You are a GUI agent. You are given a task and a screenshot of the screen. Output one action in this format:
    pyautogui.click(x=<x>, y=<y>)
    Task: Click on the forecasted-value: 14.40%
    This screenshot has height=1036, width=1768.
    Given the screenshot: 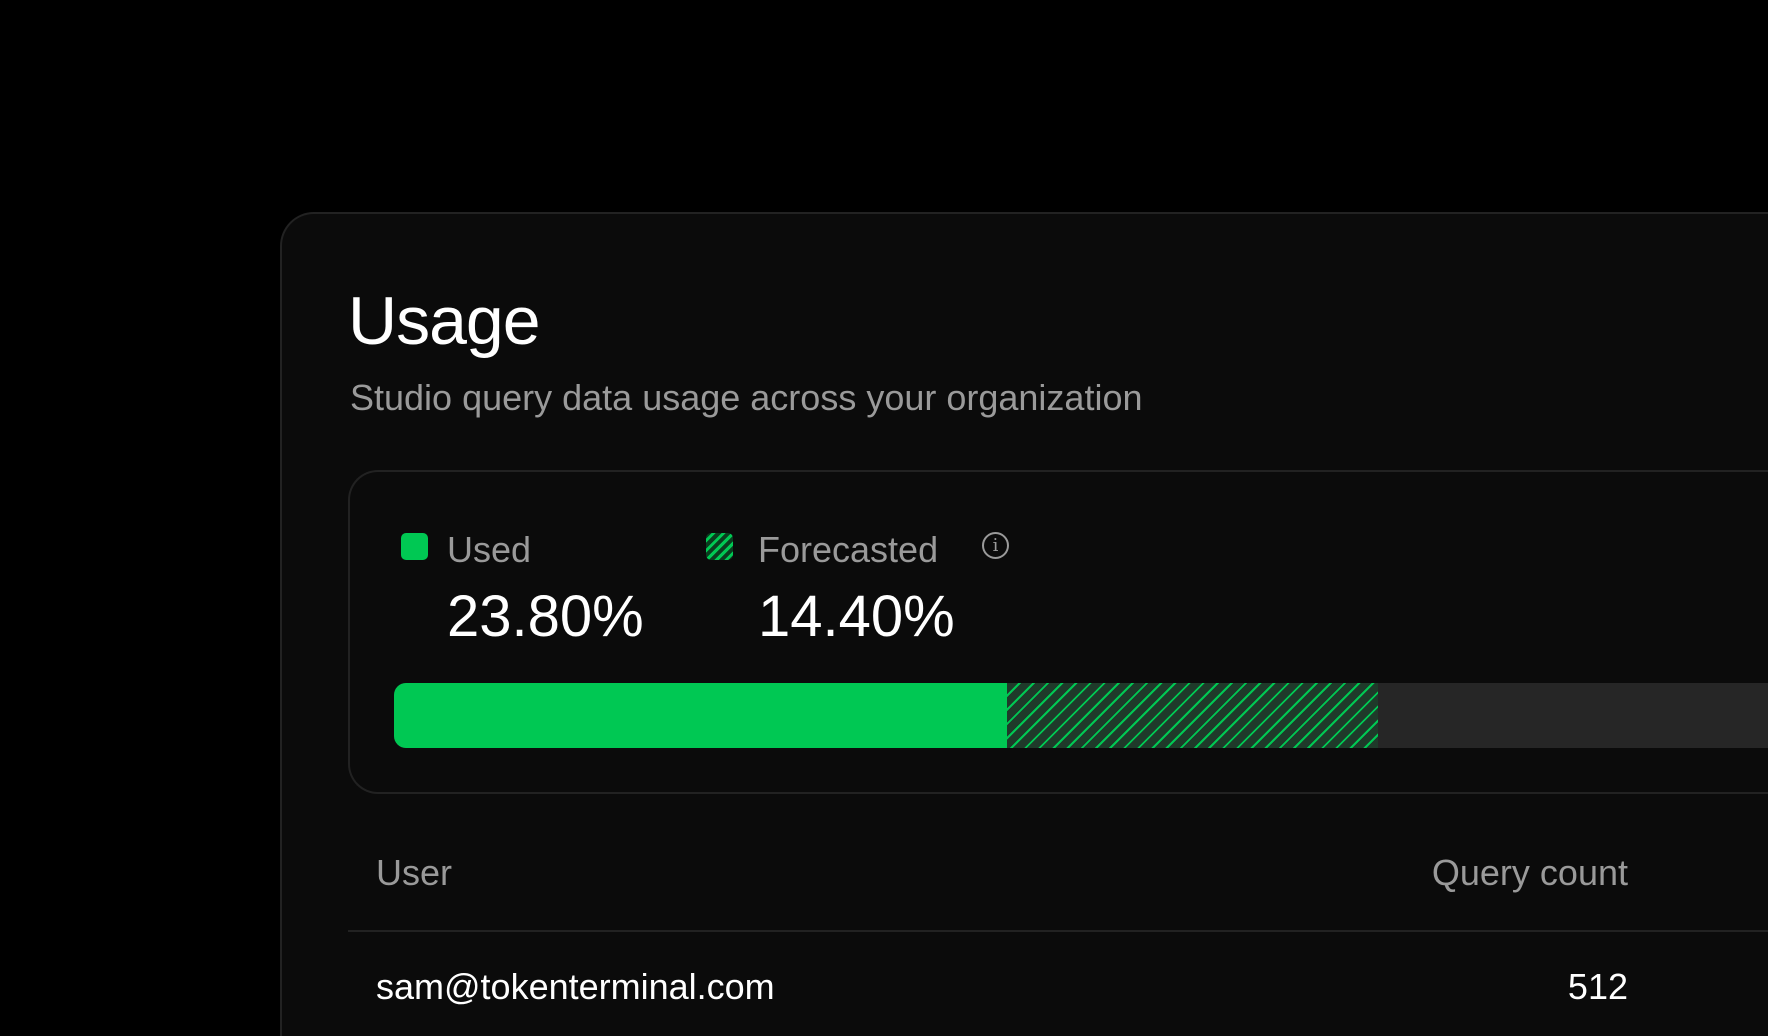 What is the action you would take?
    pyautogui.click(x=856, y=616)
    